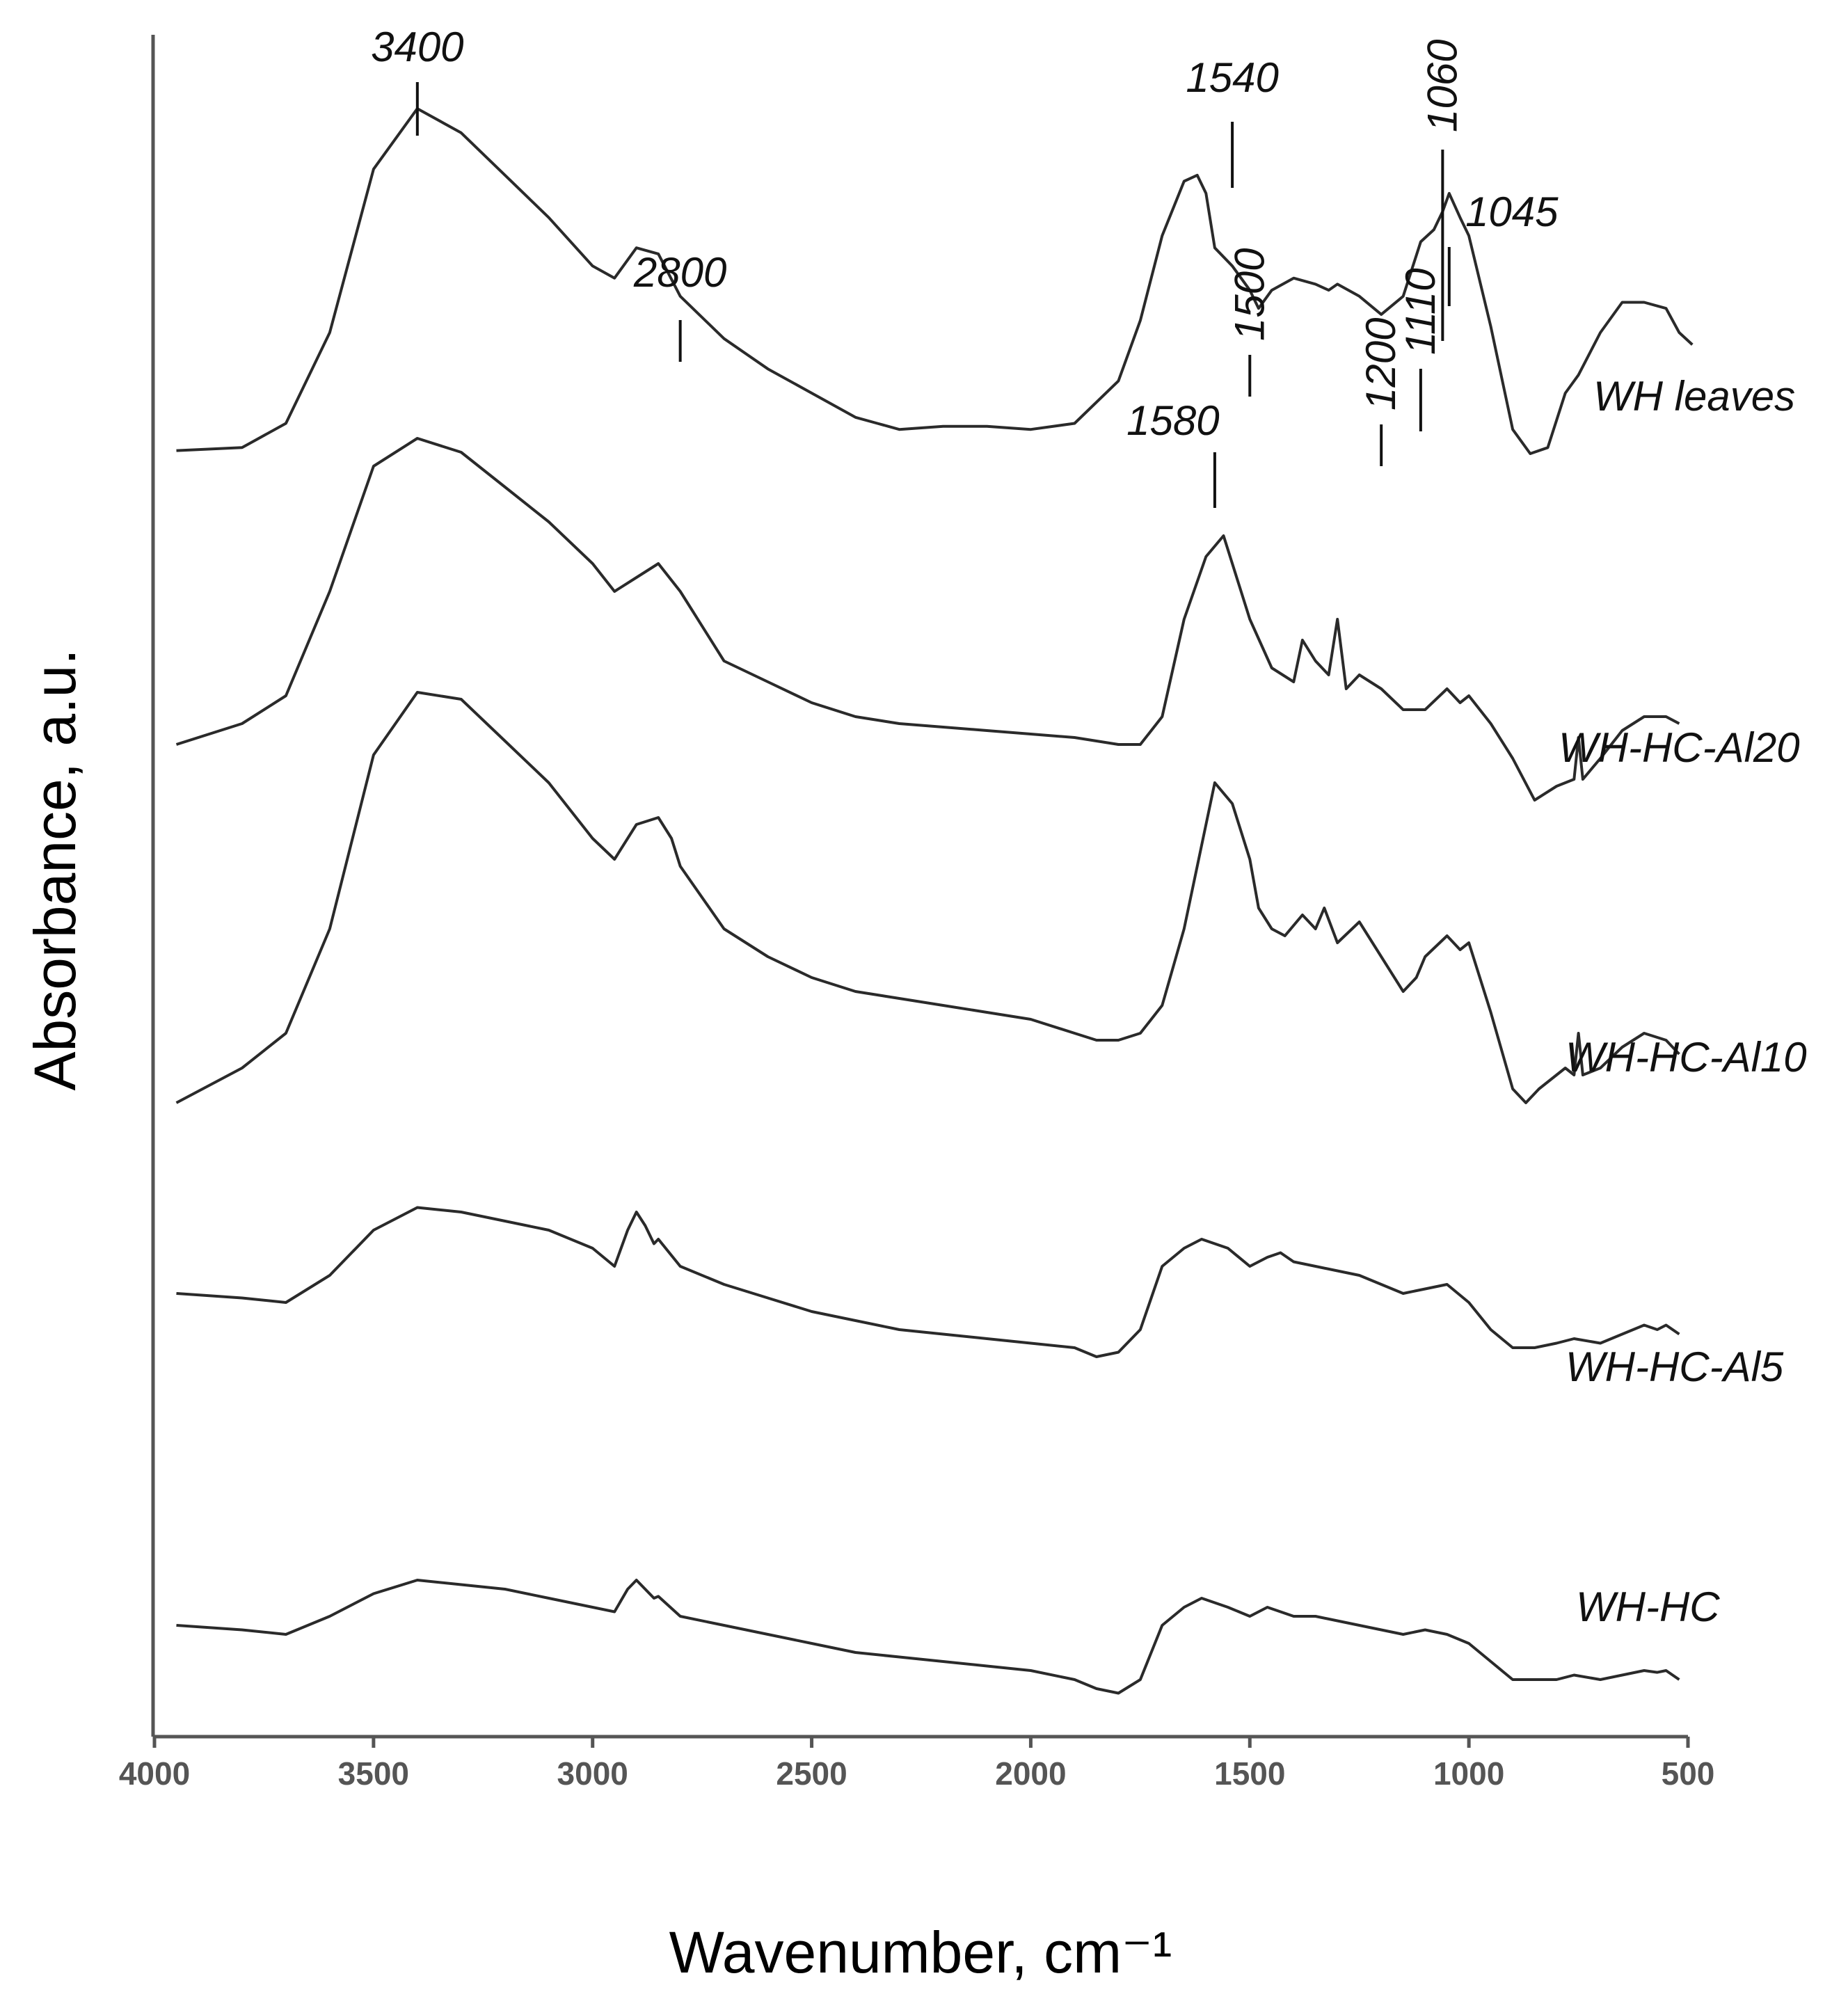  I want to click on x-tick-label: 3000, so click(592, 1773).